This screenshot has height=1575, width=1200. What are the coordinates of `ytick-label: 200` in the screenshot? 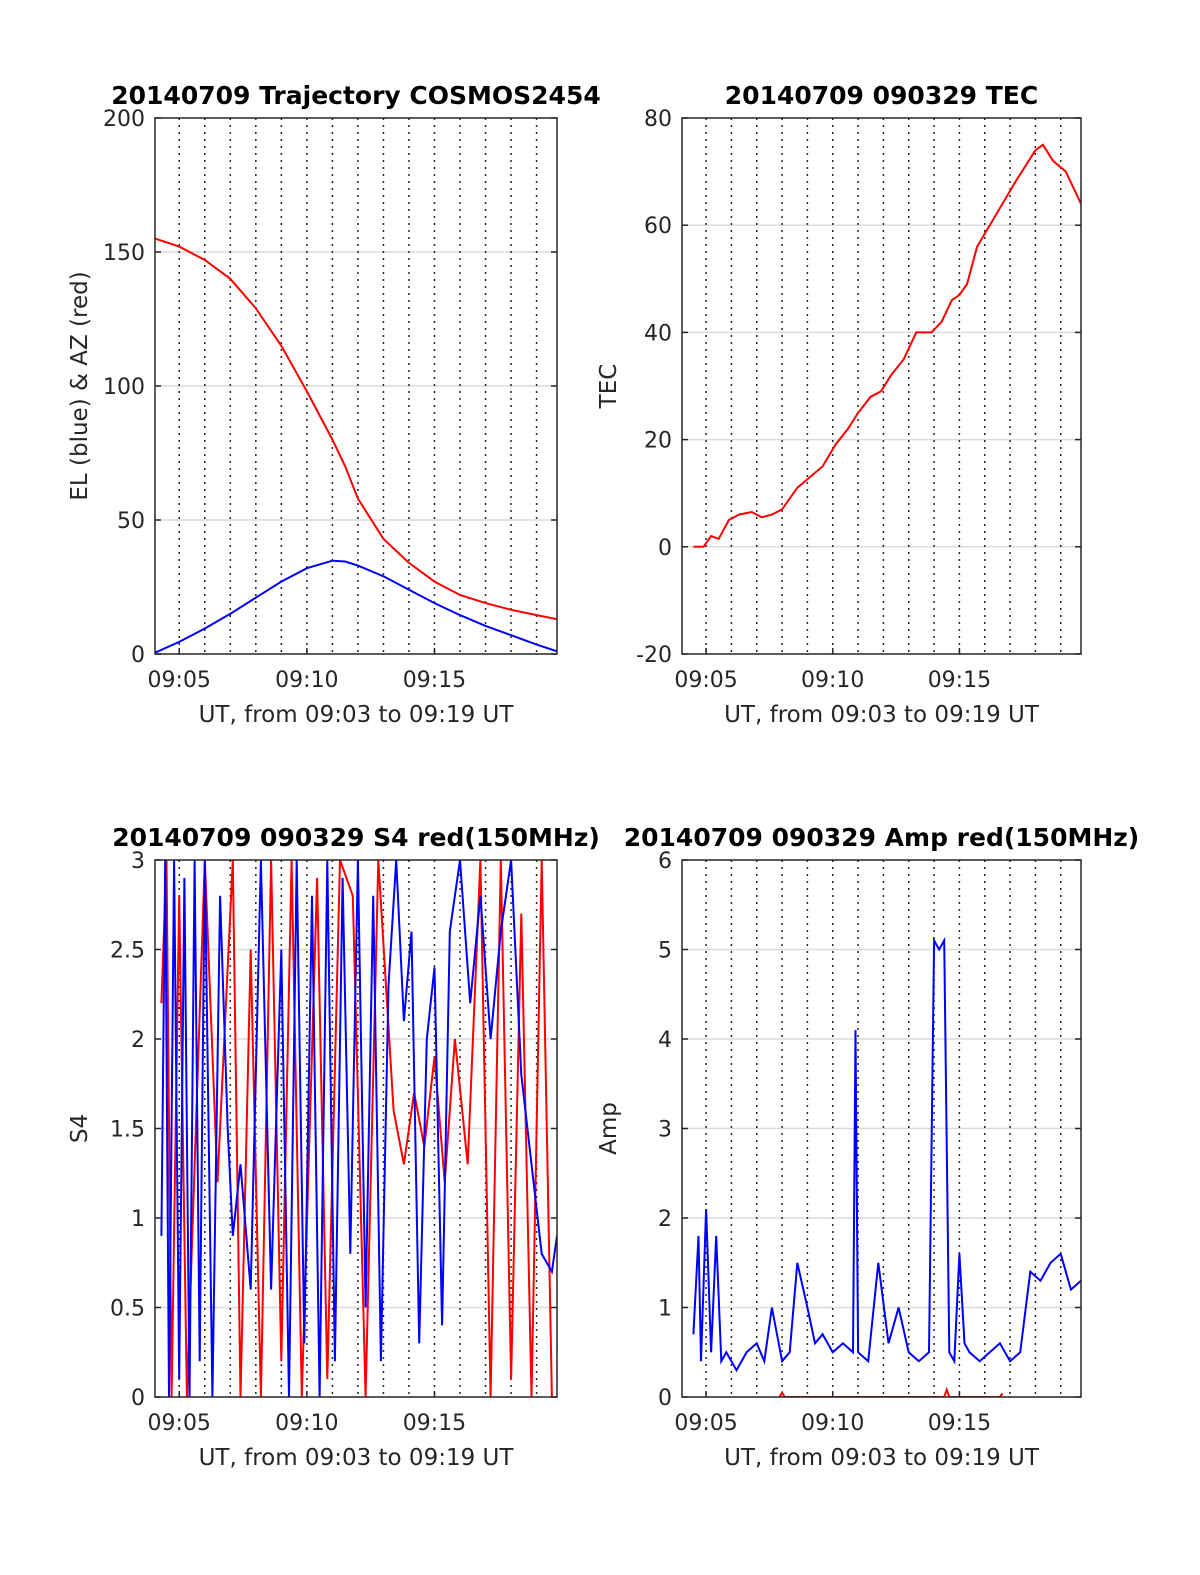 It's located at (124, 119).